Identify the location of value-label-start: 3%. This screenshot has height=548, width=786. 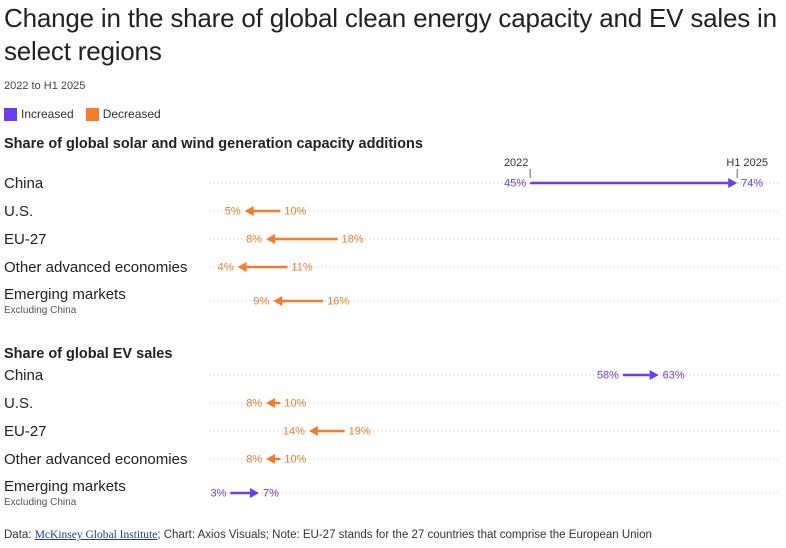
(219, 493).